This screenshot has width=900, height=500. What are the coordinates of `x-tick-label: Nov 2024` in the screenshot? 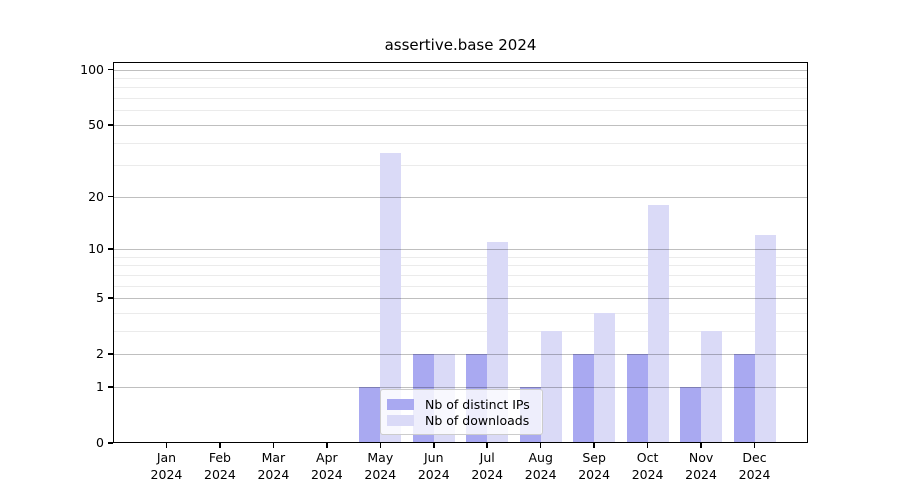 It's located at (701, 466).